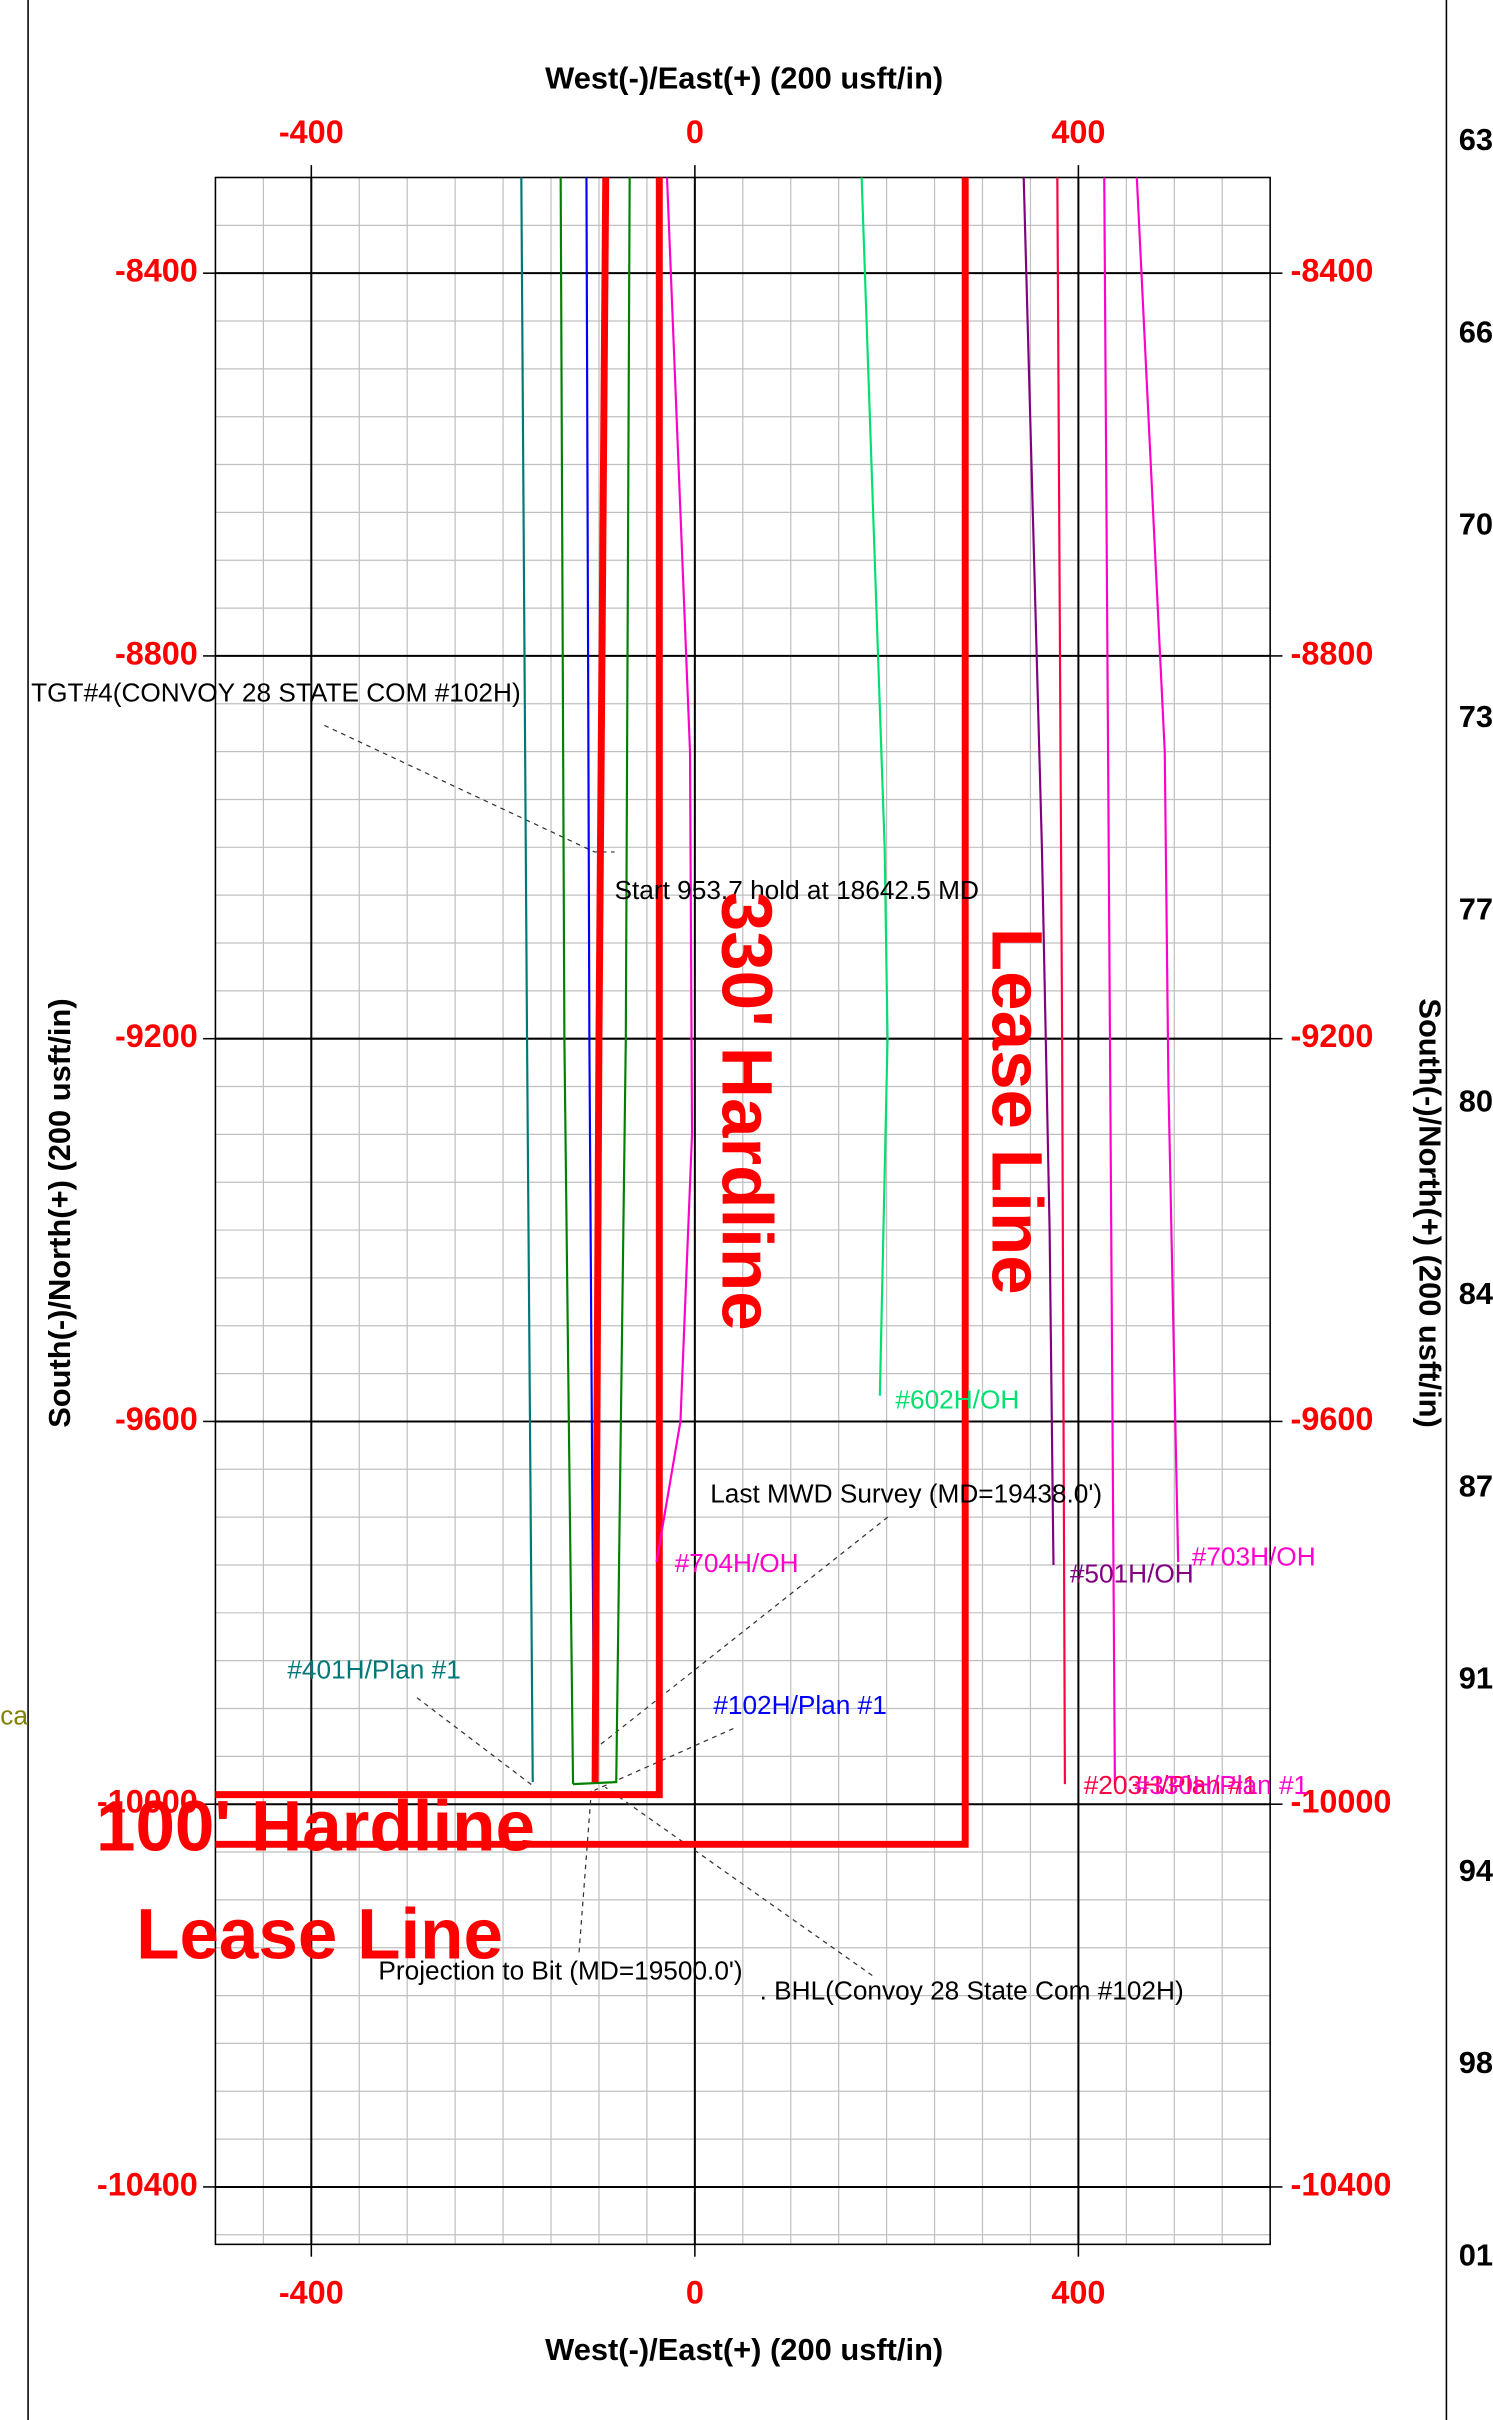 The width and height of the screenshot is (1493, 2420). Describe the element at coordinates (1254, 1557) in the screenshot. I see `well-label: #703H/OH` at that location.